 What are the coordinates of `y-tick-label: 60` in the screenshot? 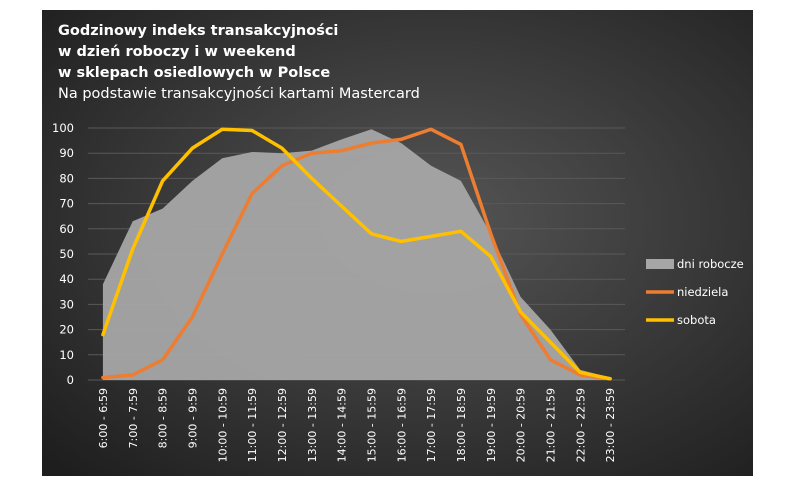 It's located at (66, 229).